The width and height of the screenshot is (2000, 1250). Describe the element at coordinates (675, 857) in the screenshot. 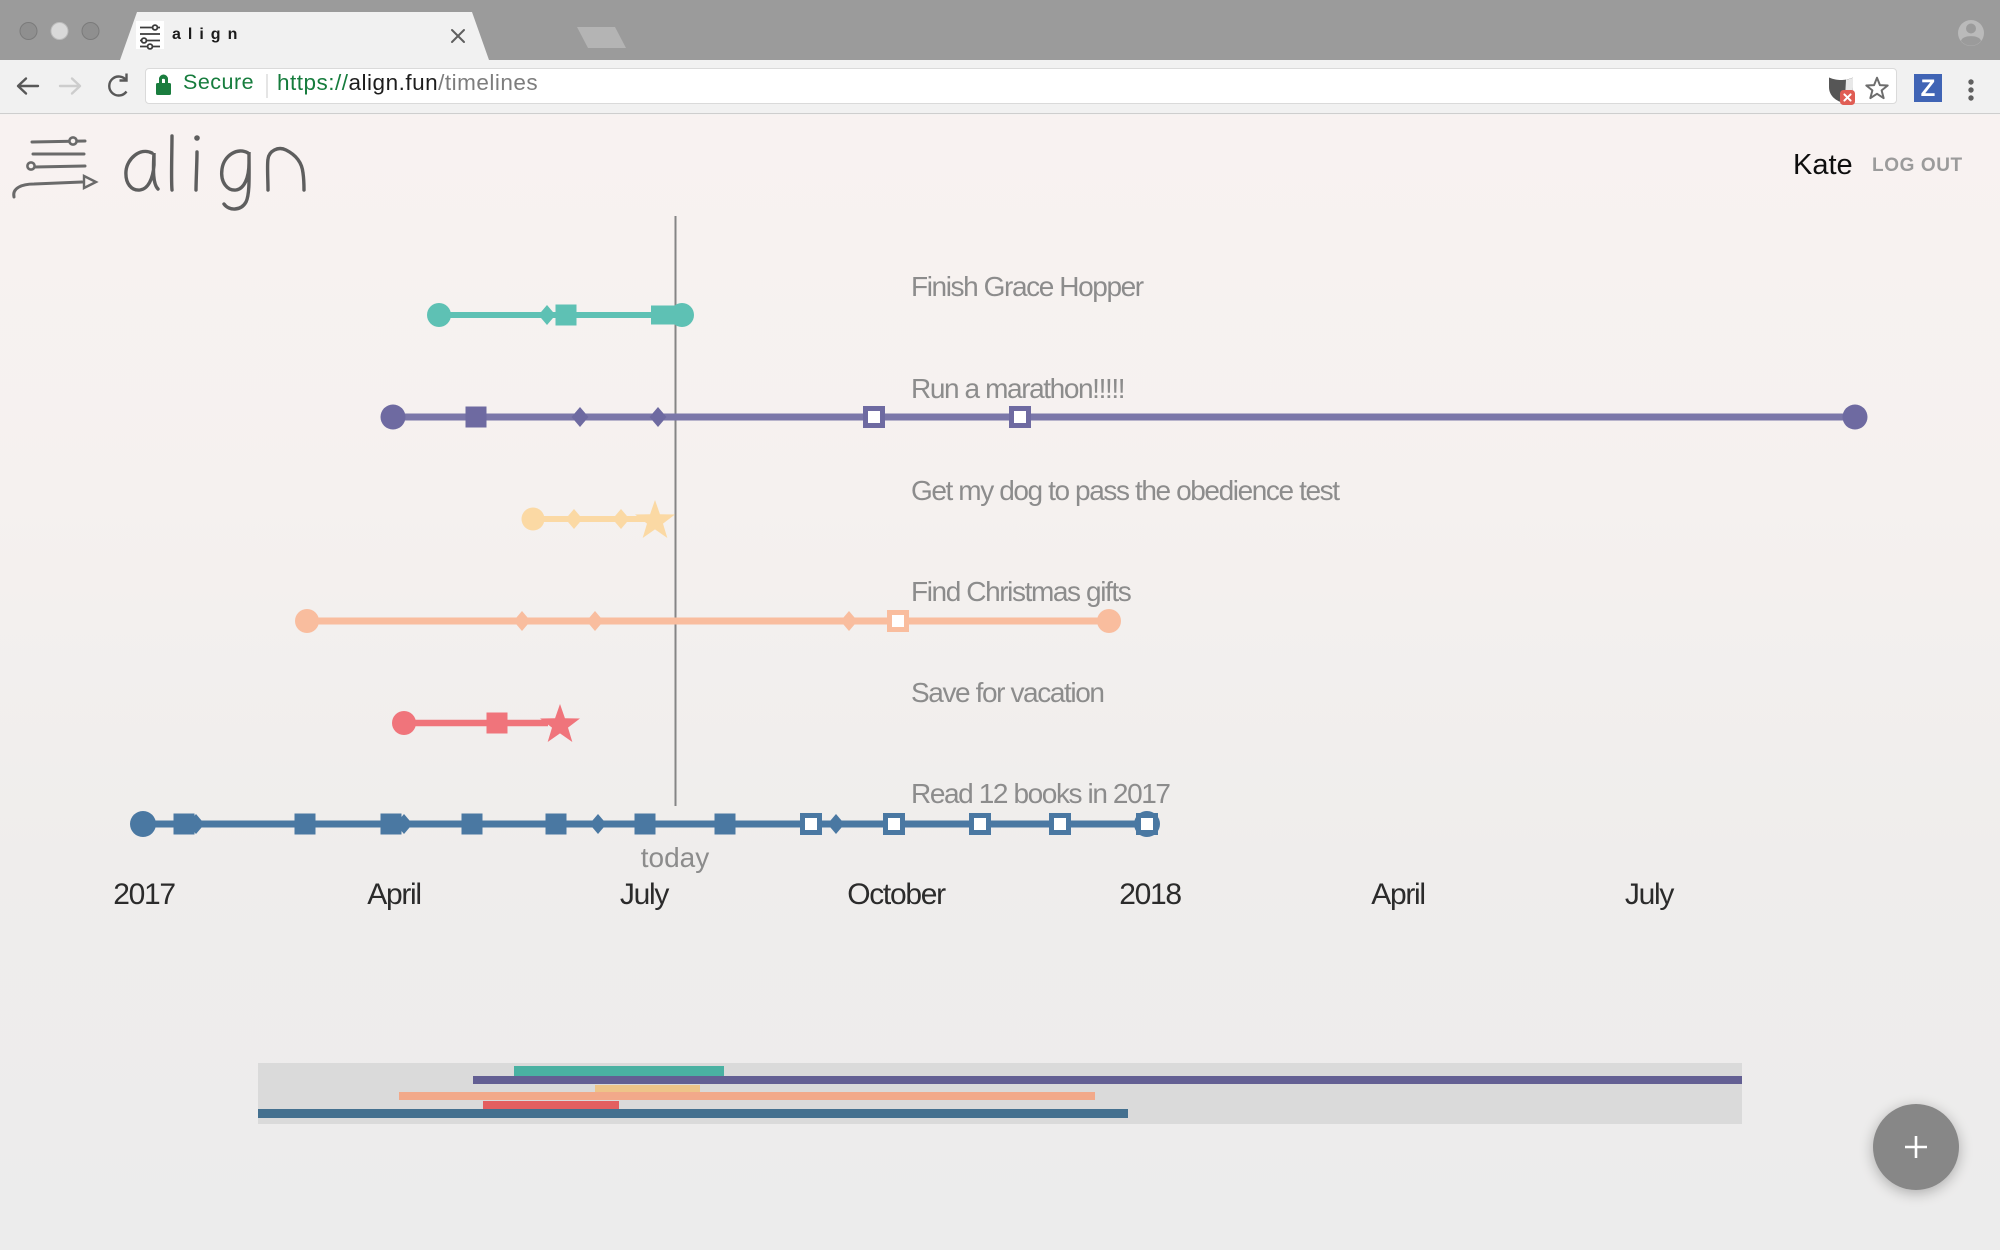

I see `svg-text: today` at that location.